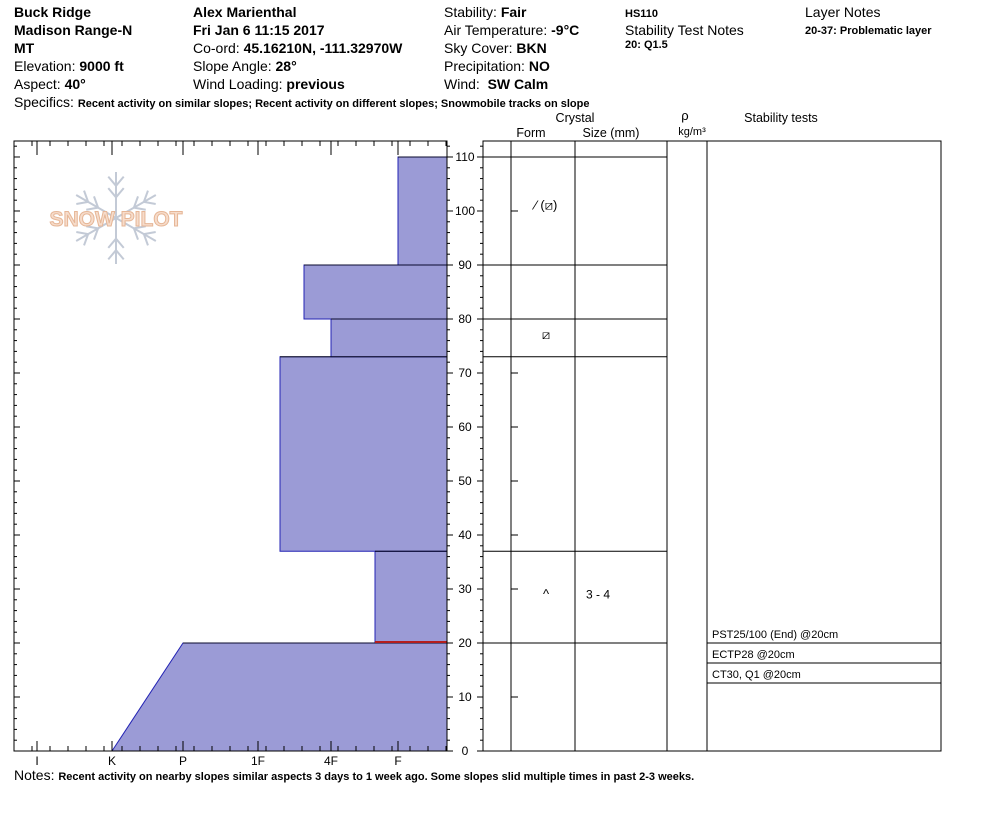  Describe the element at coordinates (495, 48) in the screenshot. I see `sky-cover: Sky Cover: BKN` at that location.